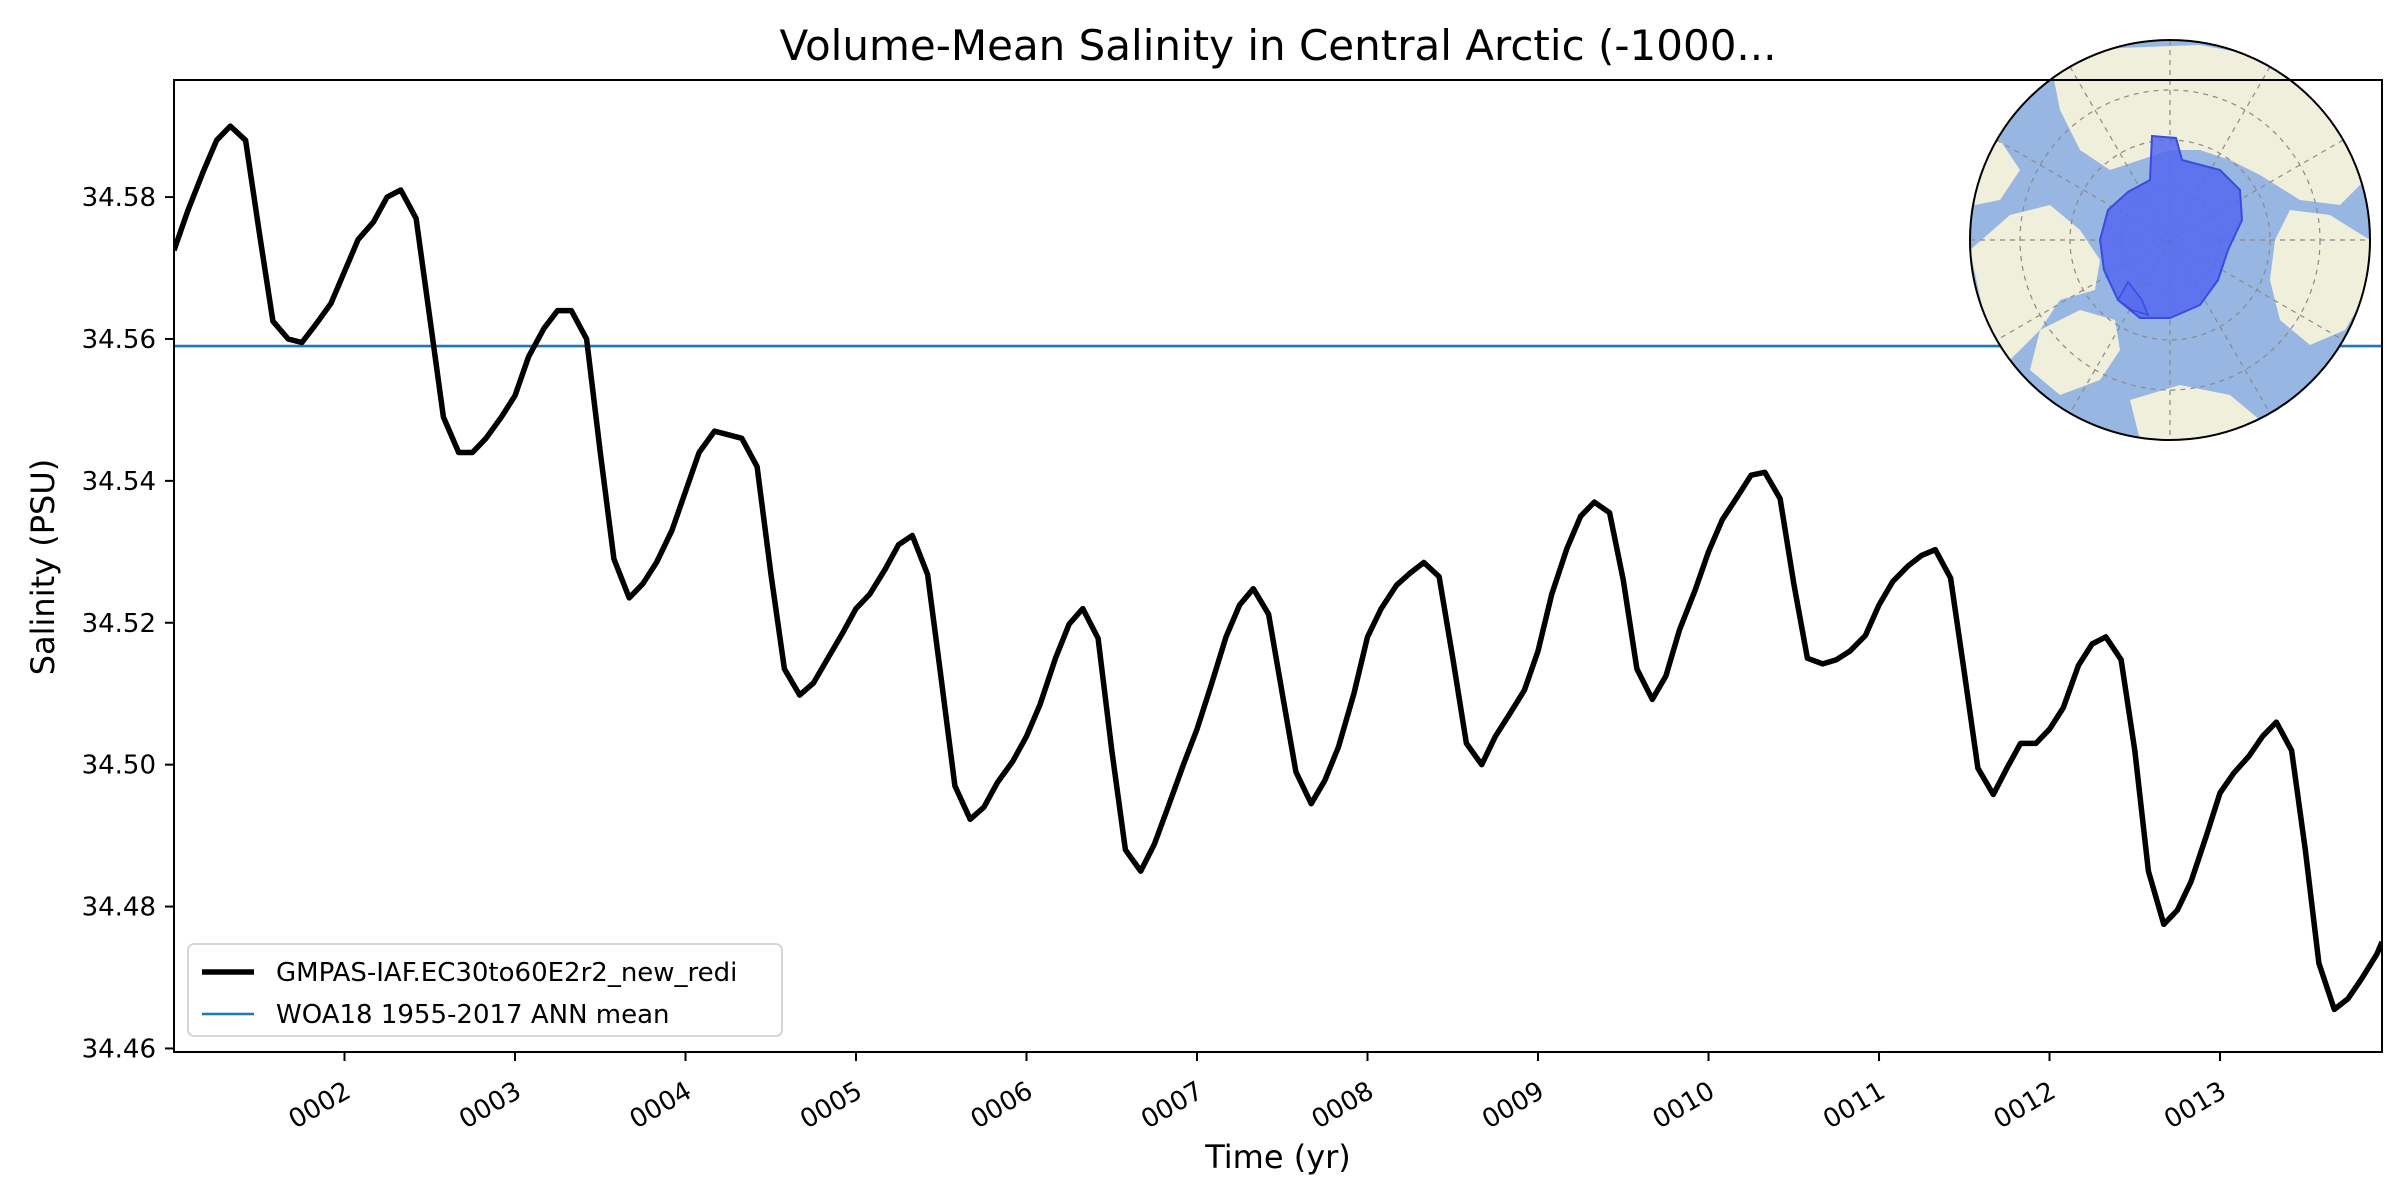  I want to click on inset-map, so click(2170, 240).